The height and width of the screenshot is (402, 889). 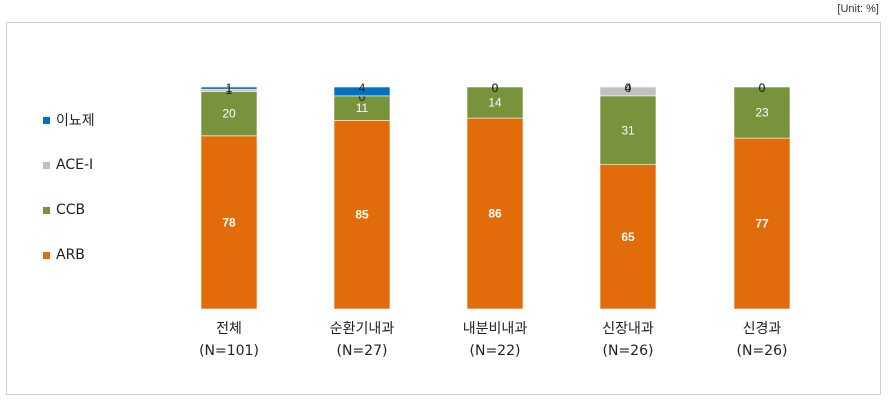 What do you see at coordinates (495, 329) in the screenshot?
I see `category-label: 내분비내과` at bounding box center [495, 329].